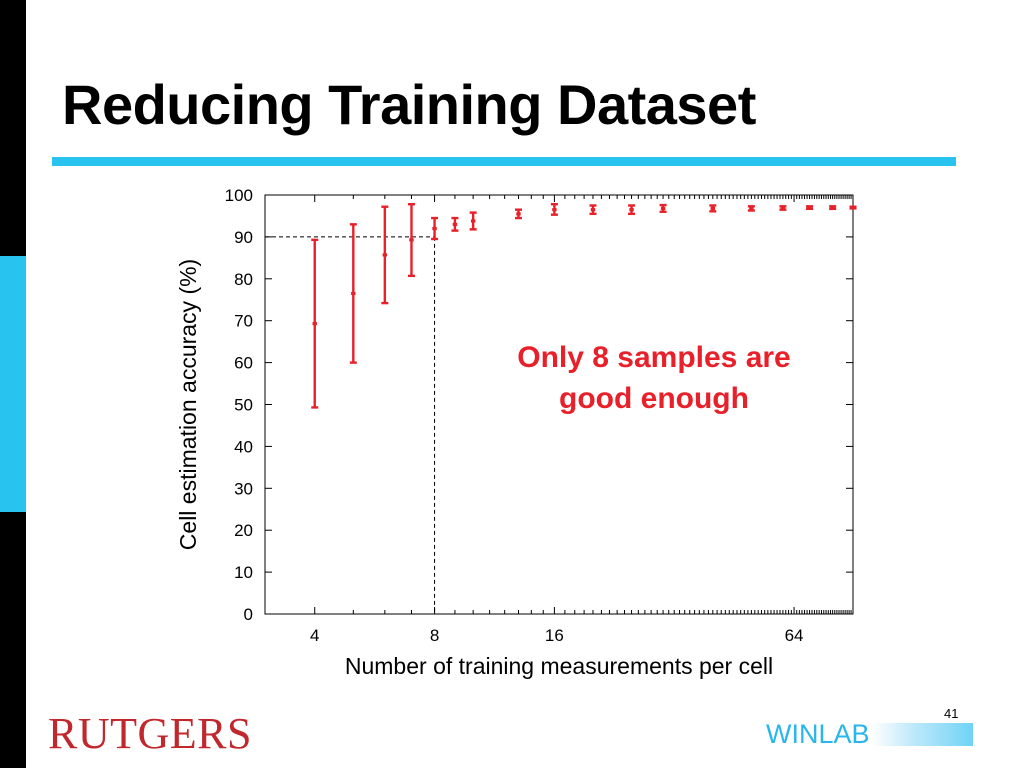 Image resolution: width=1024 pixels, height=768 pixels. What do you see at coordinates (13, 384) in the screenshot?
I see `side-bar-accent` at bounding box center [13, 384].